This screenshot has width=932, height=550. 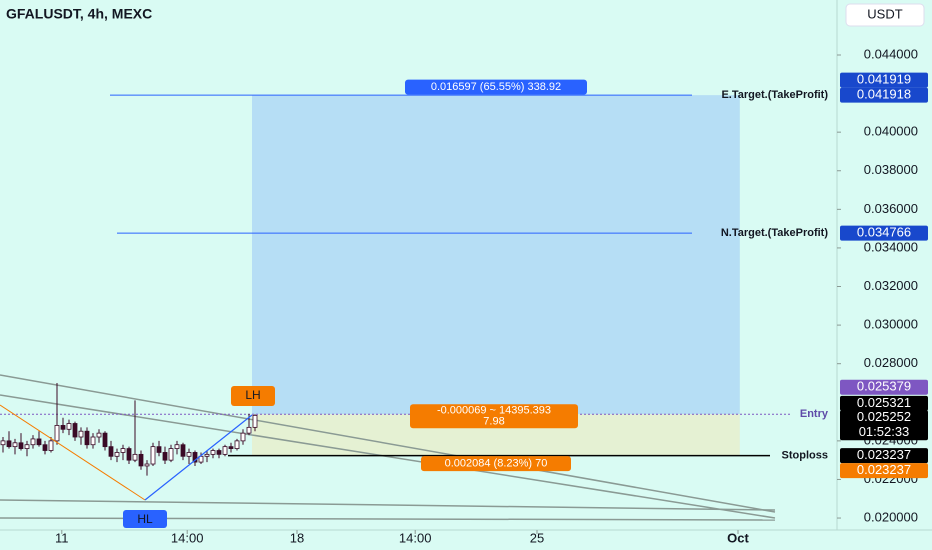 I want to click on level-label: Entry, so click(x=814, y=414).